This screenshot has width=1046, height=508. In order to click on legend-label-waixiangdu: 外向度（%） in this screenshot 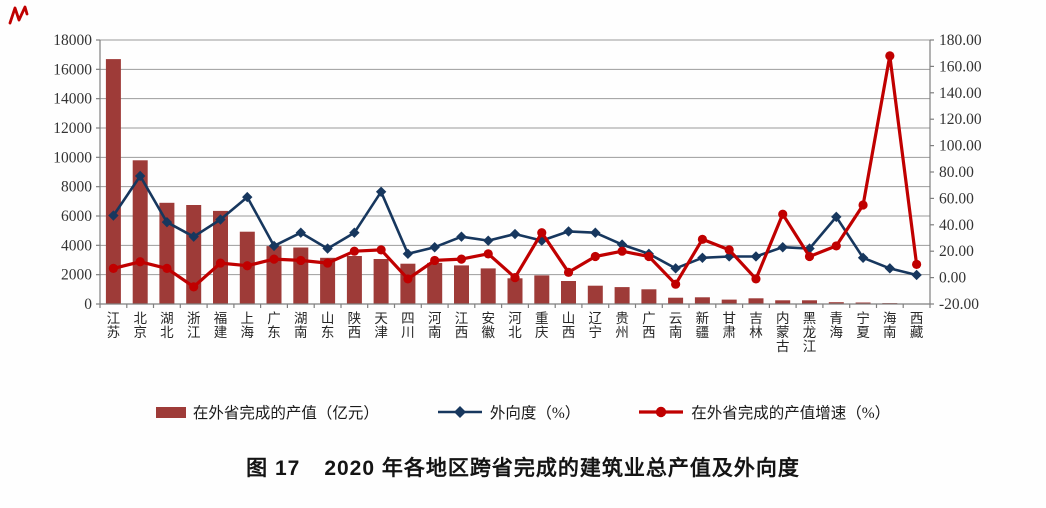, I will do `click(535, 413)`.